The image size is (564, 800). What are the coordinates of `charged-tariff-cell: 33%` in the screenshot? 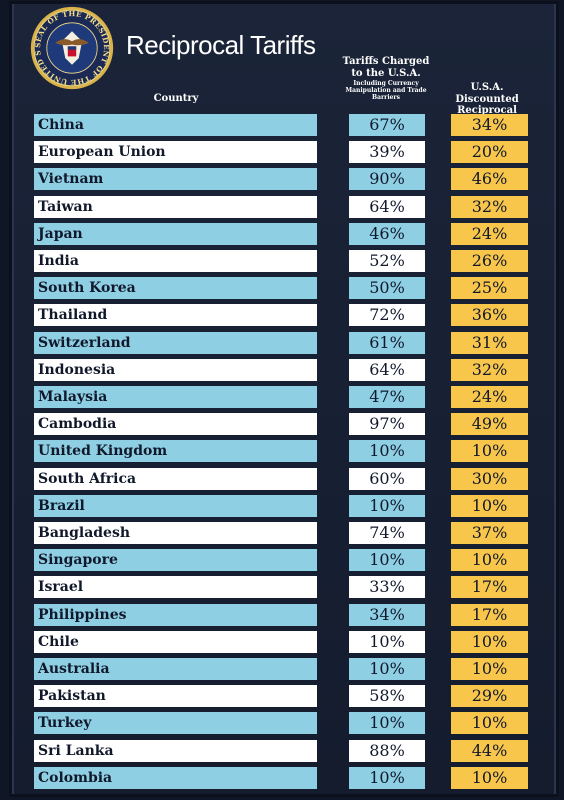 It's located at (387, 587).